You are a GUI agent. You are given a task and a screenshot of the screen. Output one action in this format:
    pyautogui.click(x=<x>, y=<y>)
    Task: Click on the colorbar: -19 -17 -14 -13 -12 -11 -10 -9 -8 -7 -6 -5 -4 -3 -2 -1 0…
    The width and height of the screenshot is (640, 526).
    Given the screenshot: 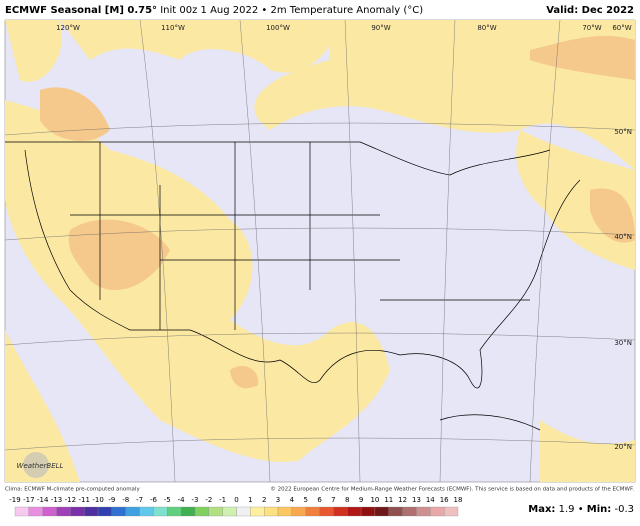 What is the action you would take?
    pyautogui.click(x=236, y=506)
    